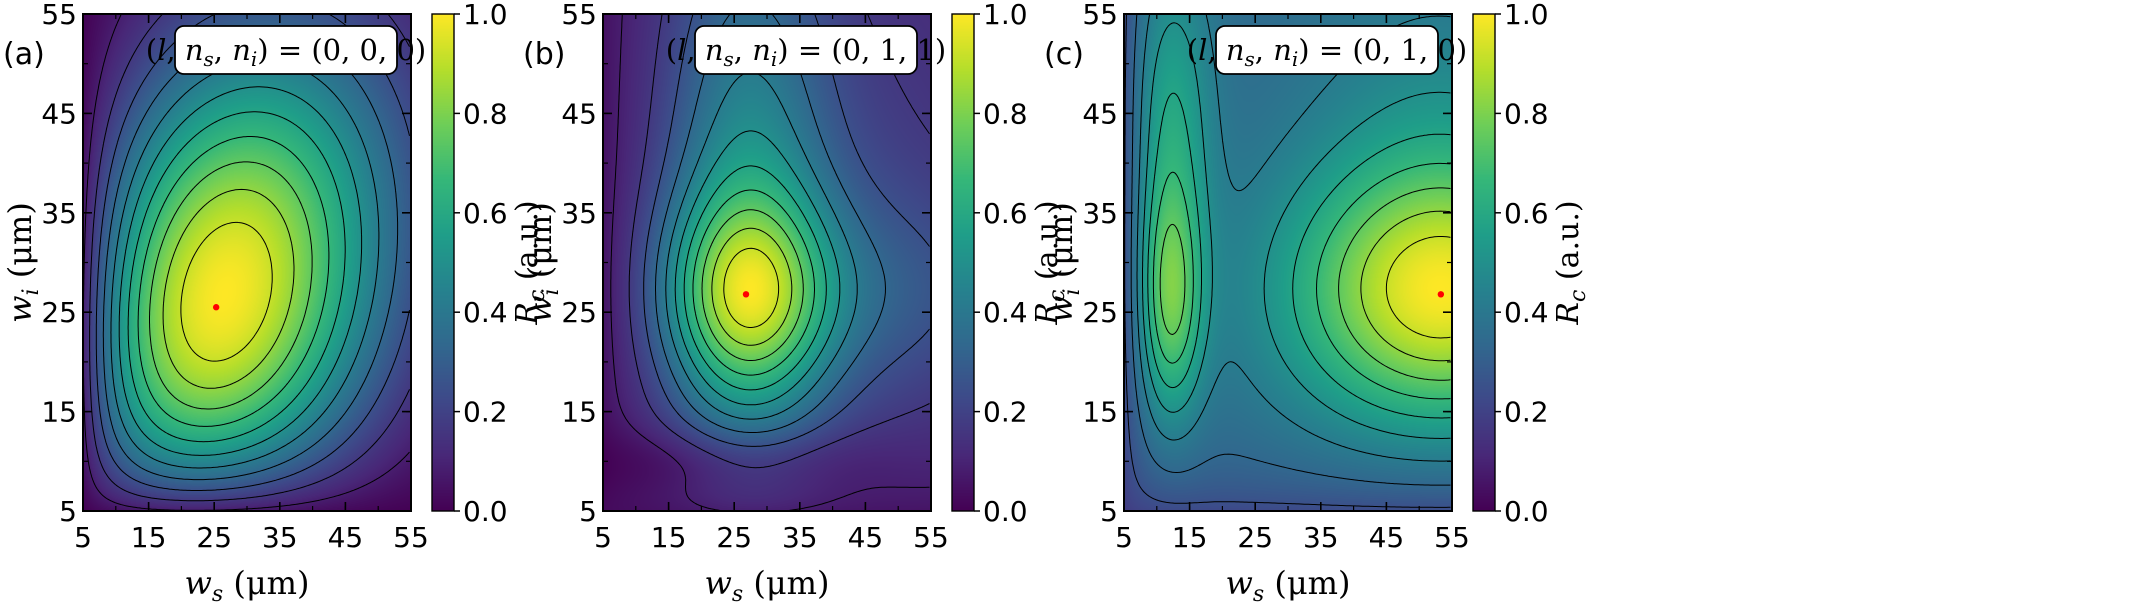 Image resolution: width=2152 pixels, height=610 pixels. Describe the element at coordinates (216, 307) in the screenshot. I see `optimum-marker-a` at that location.